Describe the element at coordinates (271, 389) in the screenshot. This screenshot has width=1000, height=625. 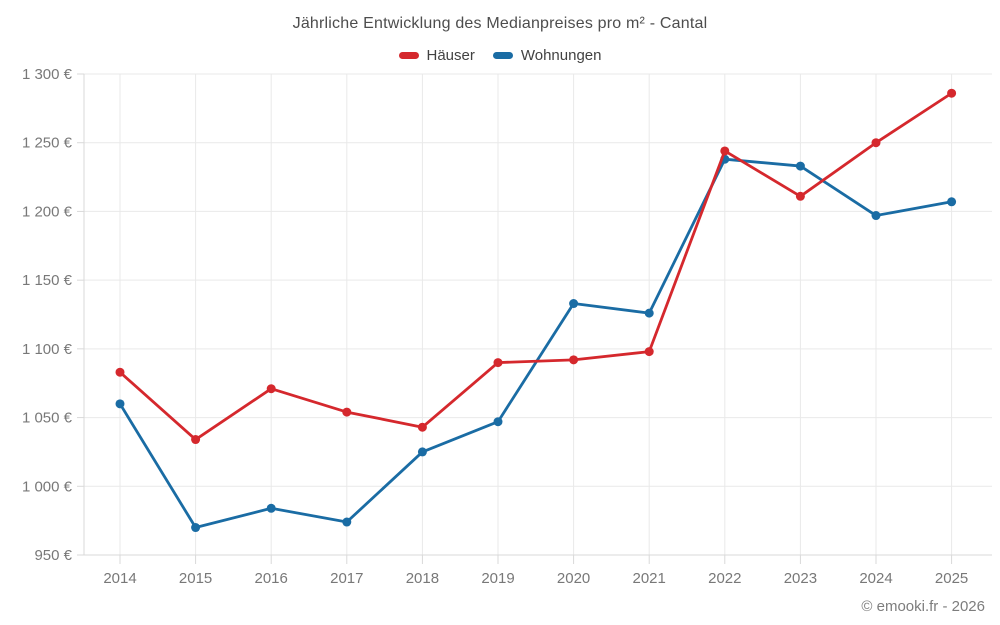
I see `data-point-häuser-2016` at that location.